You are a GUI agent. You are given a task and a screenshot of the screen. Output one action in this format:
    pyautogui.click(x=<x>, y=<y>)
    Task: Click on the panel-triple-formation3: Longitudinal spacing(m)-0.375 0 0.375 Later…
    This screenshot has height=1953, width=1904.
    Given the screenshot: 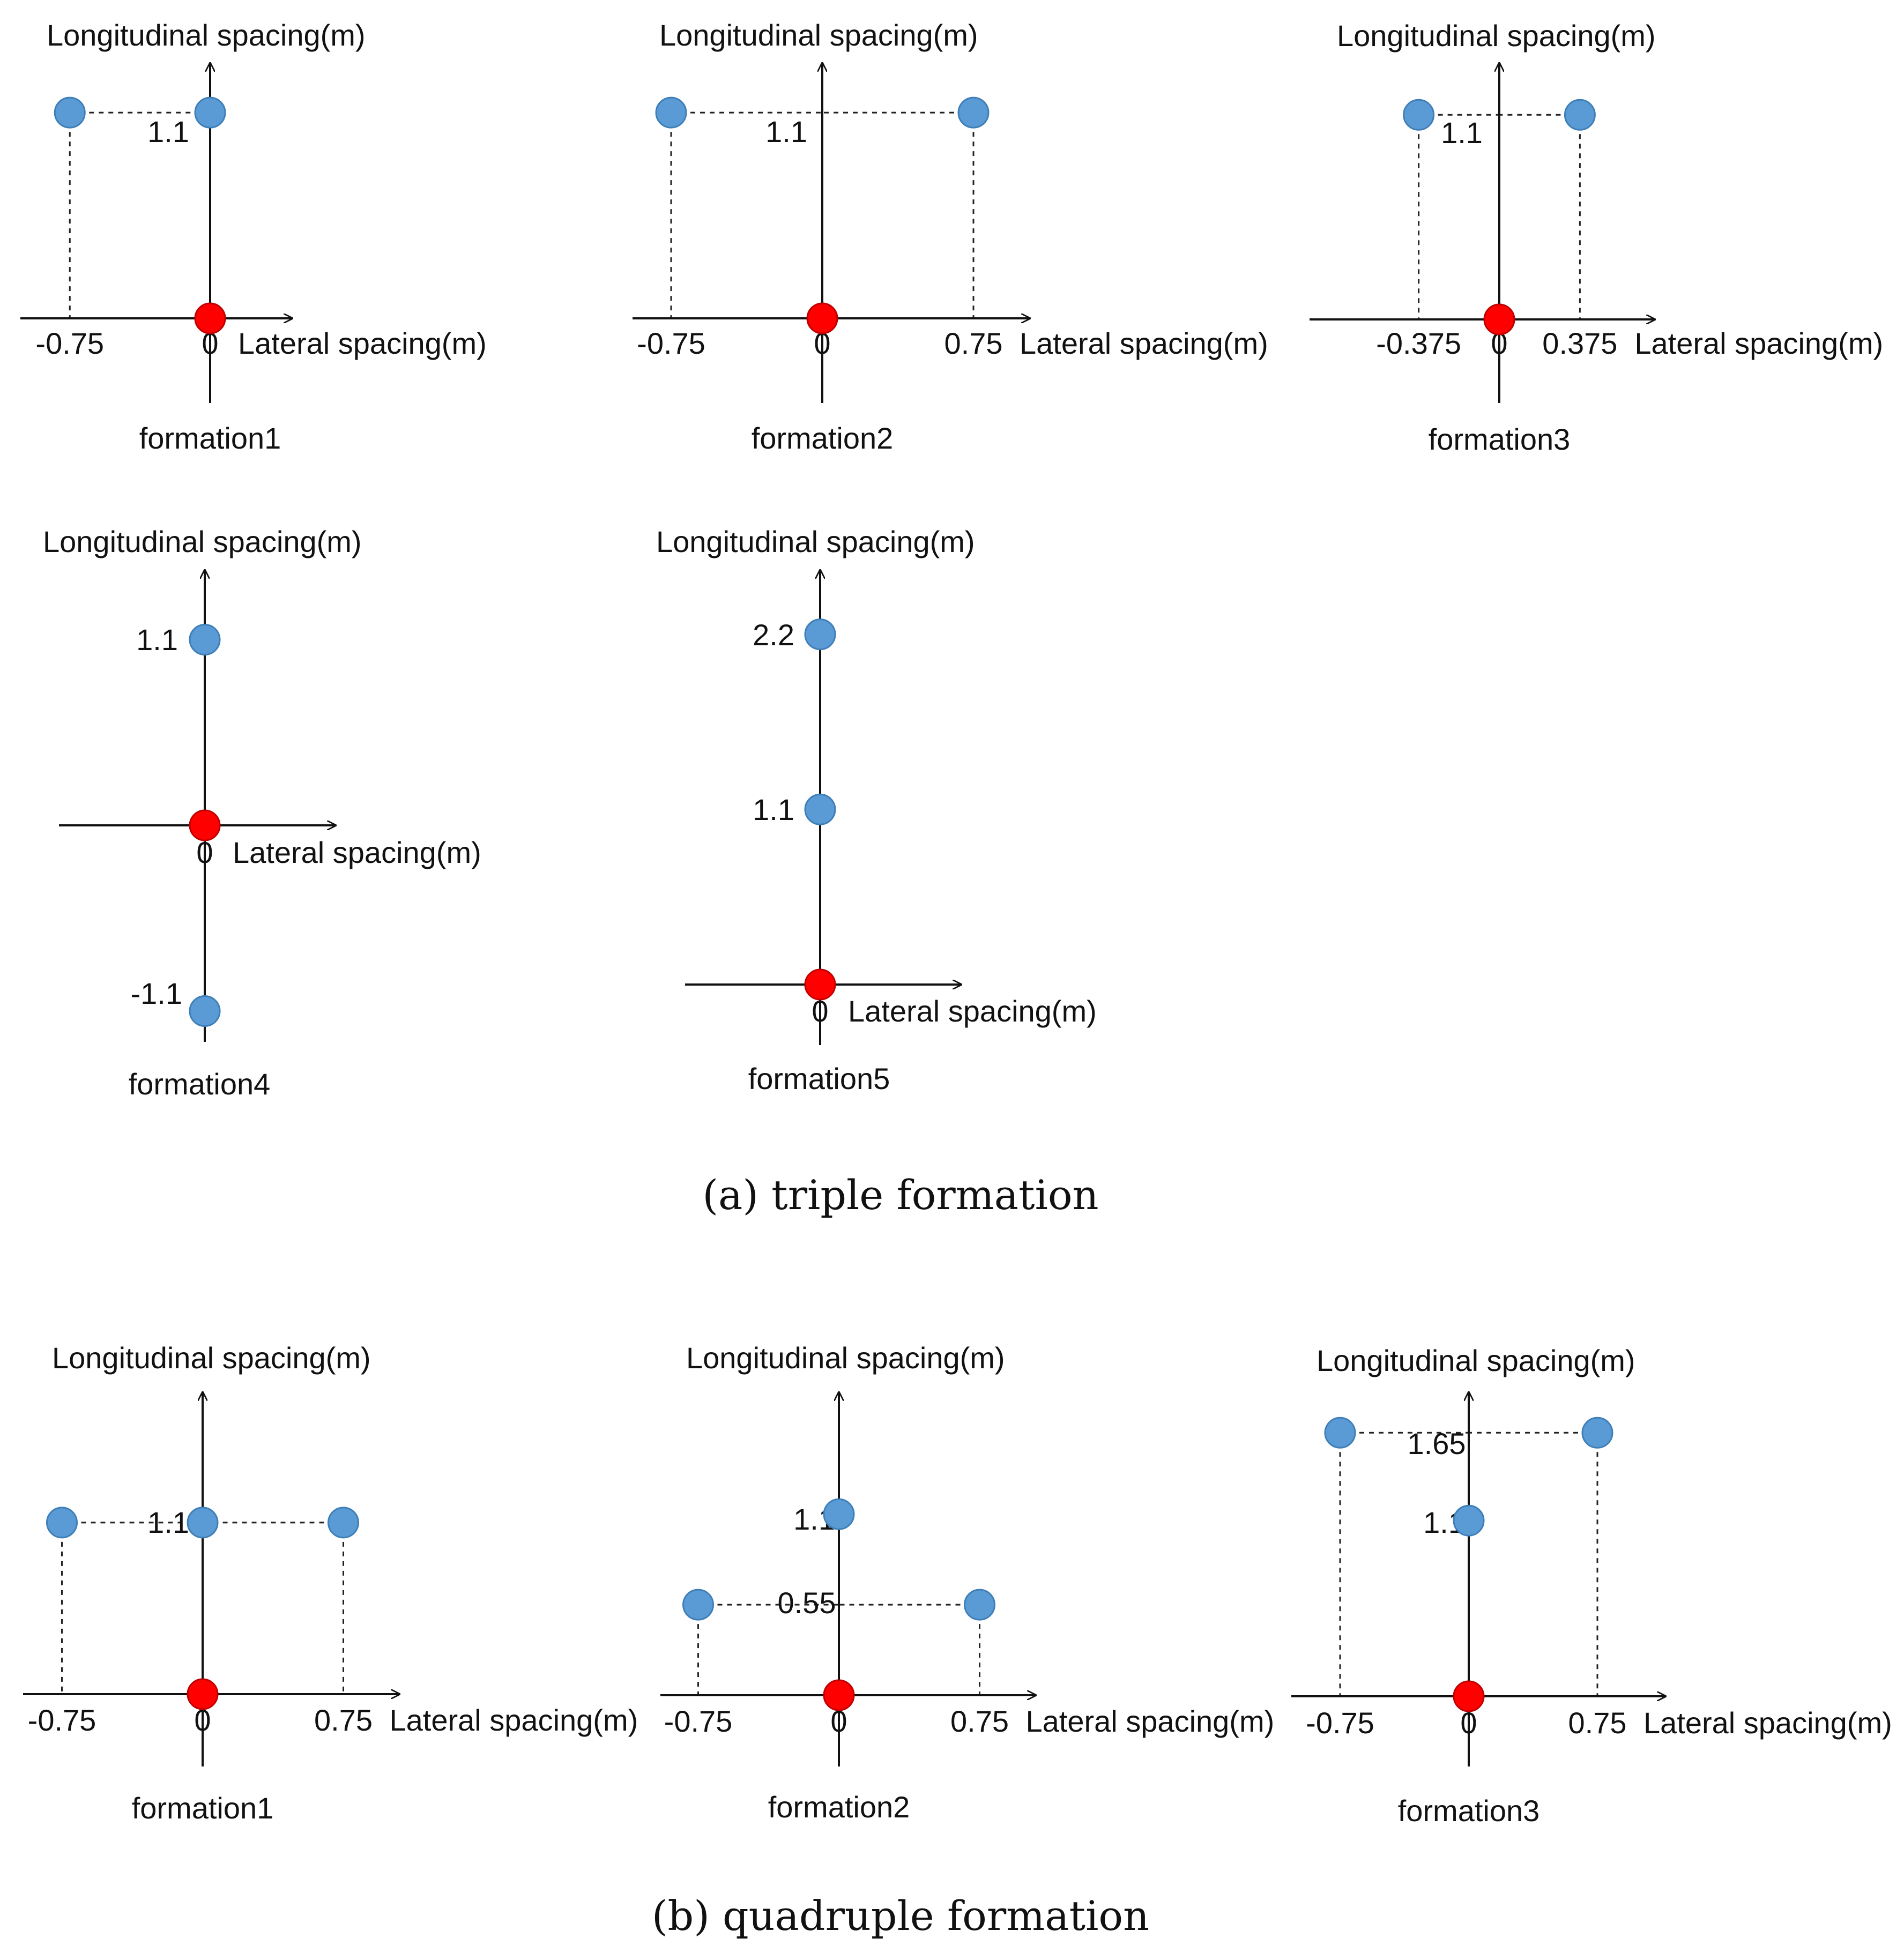 What is the action you would take?
    pyautogui.click(x=1596, y=237)
    